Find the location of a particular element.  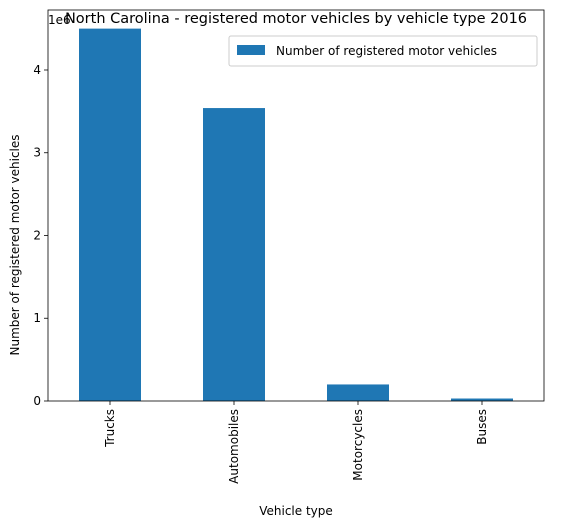

bar-motorcycles is located at coordinates (358, 392).